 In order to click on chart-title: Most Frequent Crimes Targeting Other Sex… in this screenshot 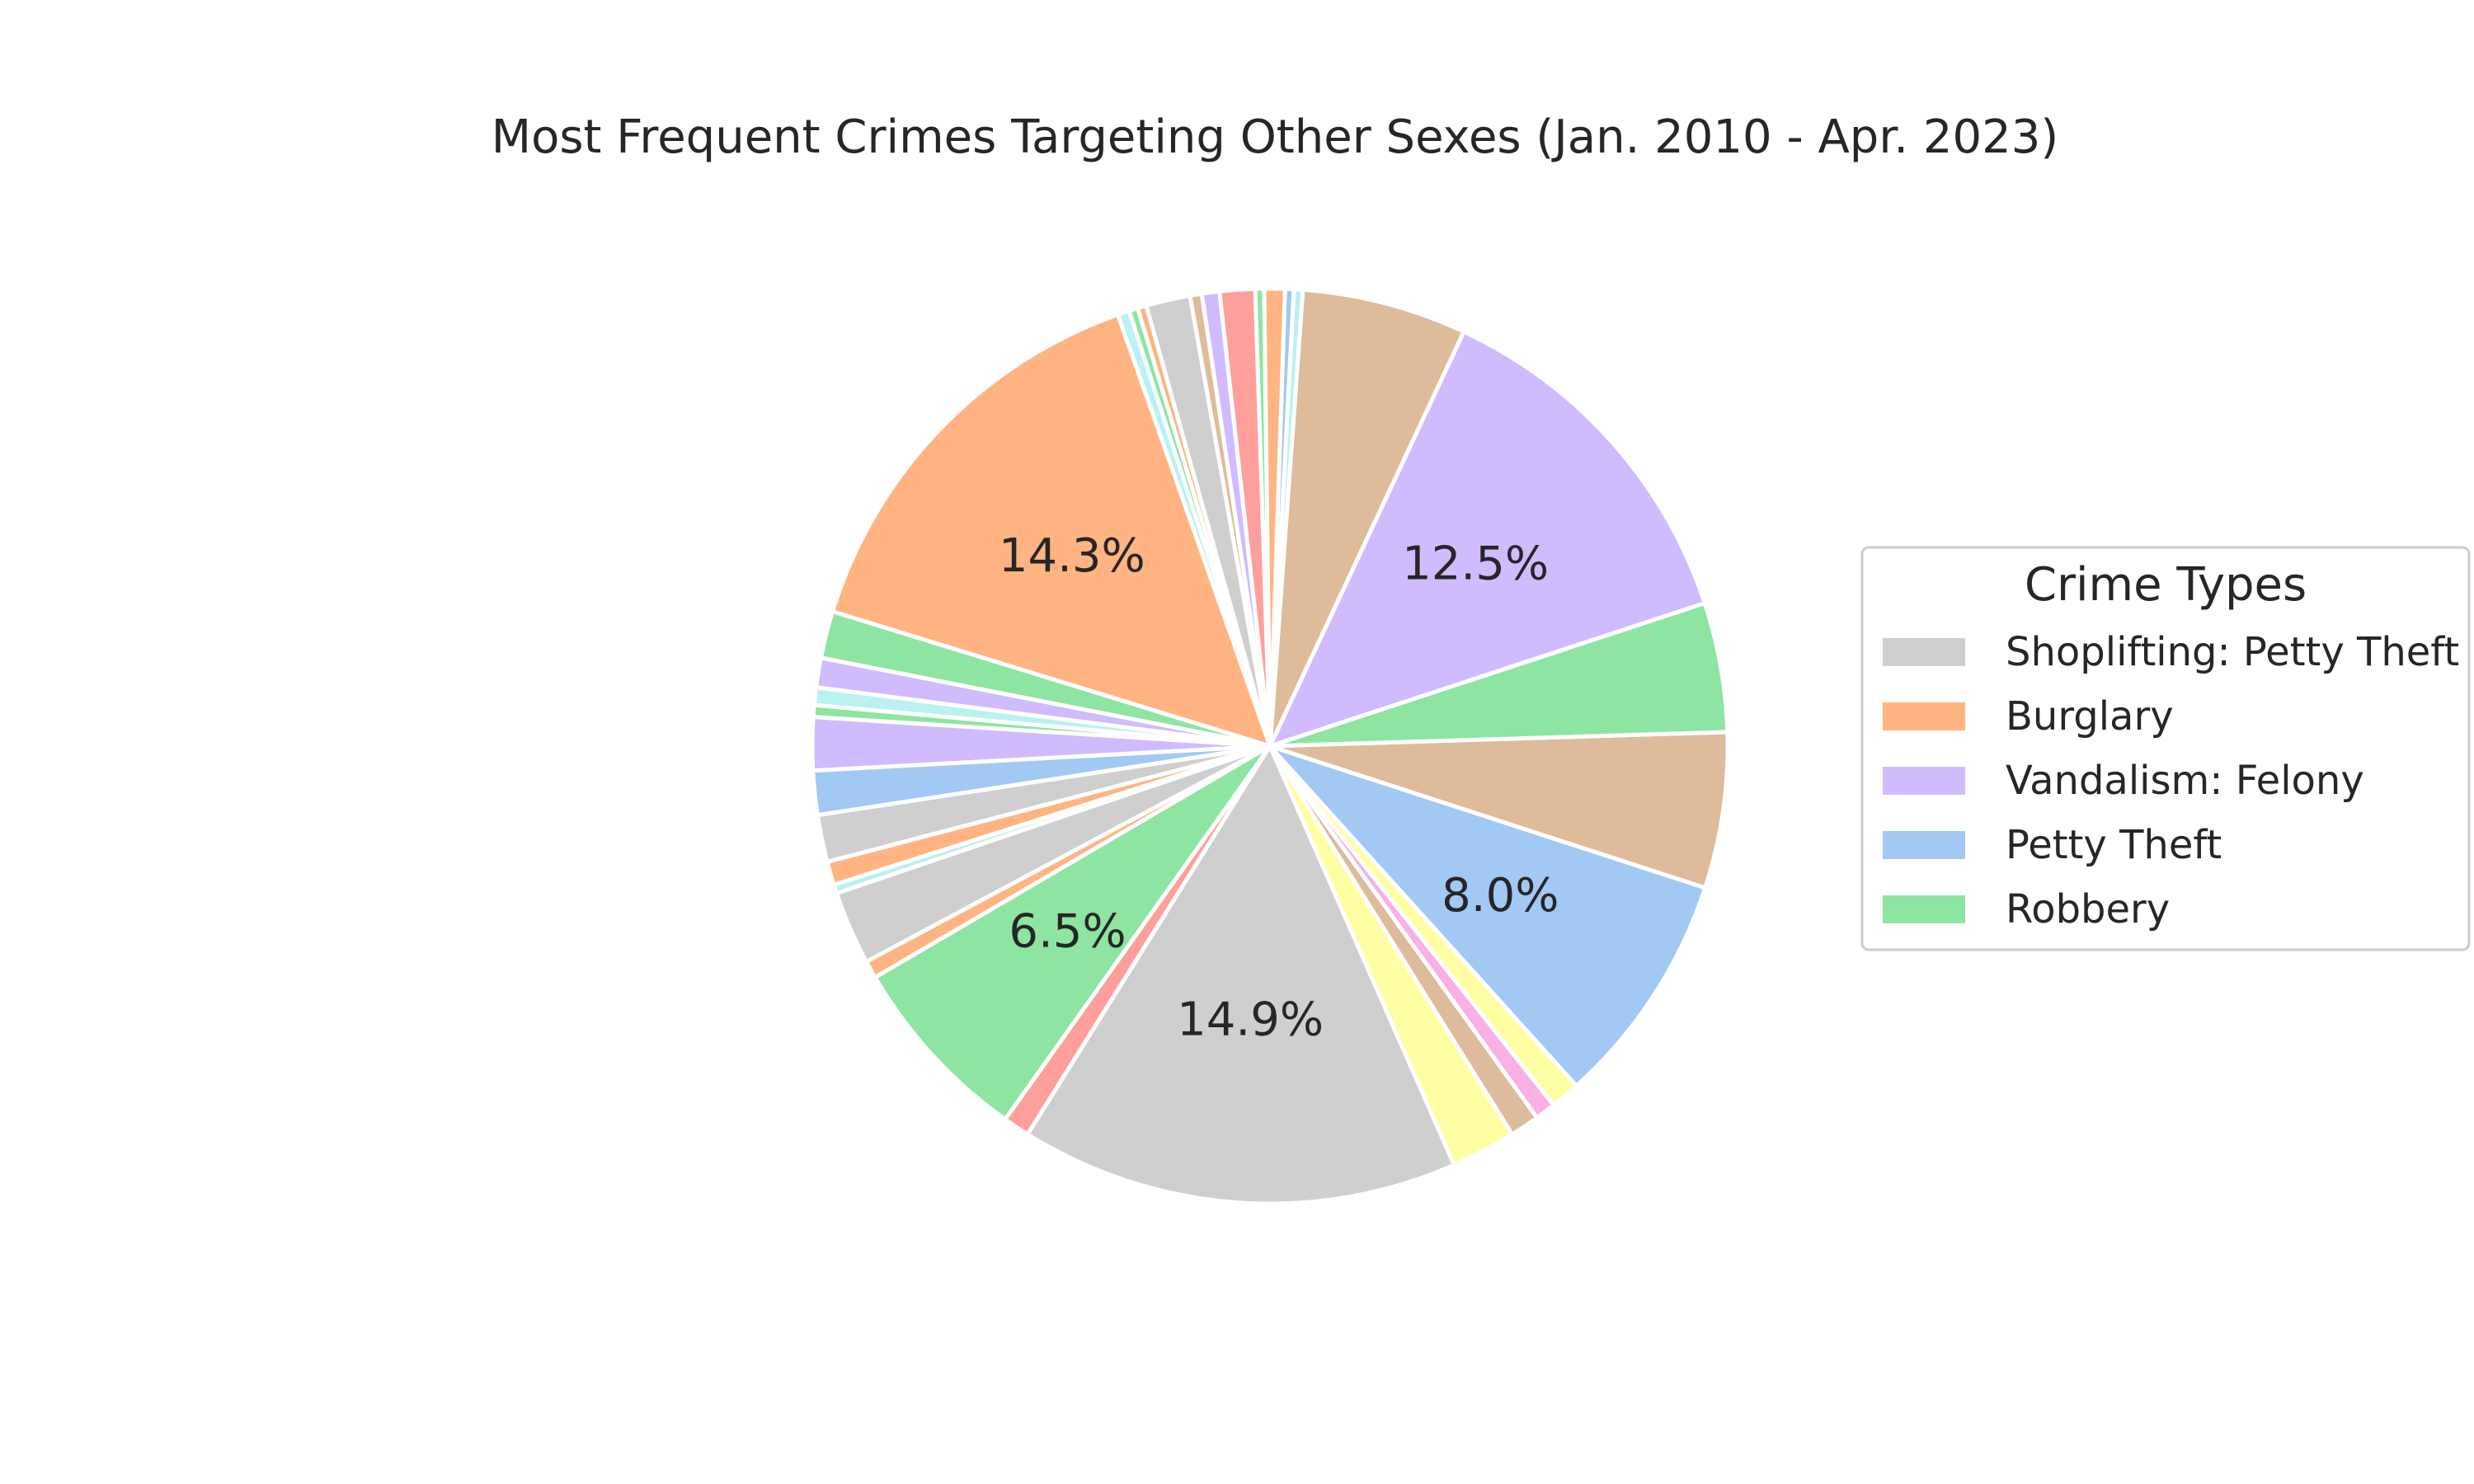, I will do `click(1275, 137)`.